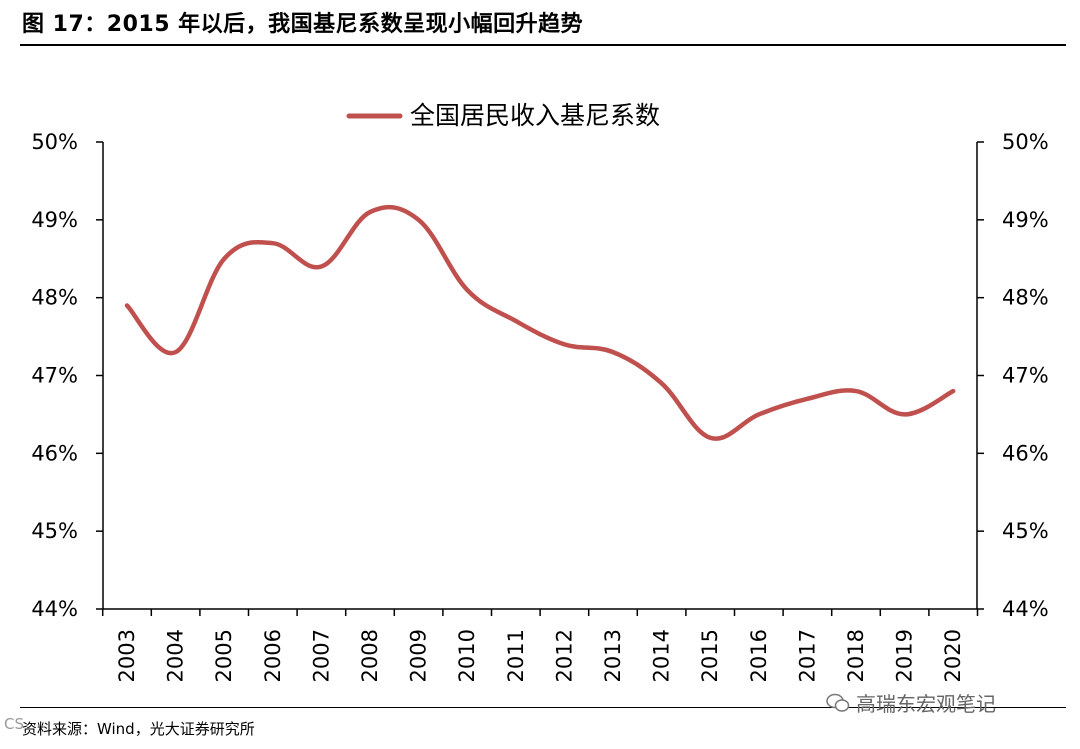 Image resolution: width=1080 pixels, height=749 pixels. What do you see at coordinates (543, 45) in the screenshot?
I see `title-rule` at bounding box center [543, 45].